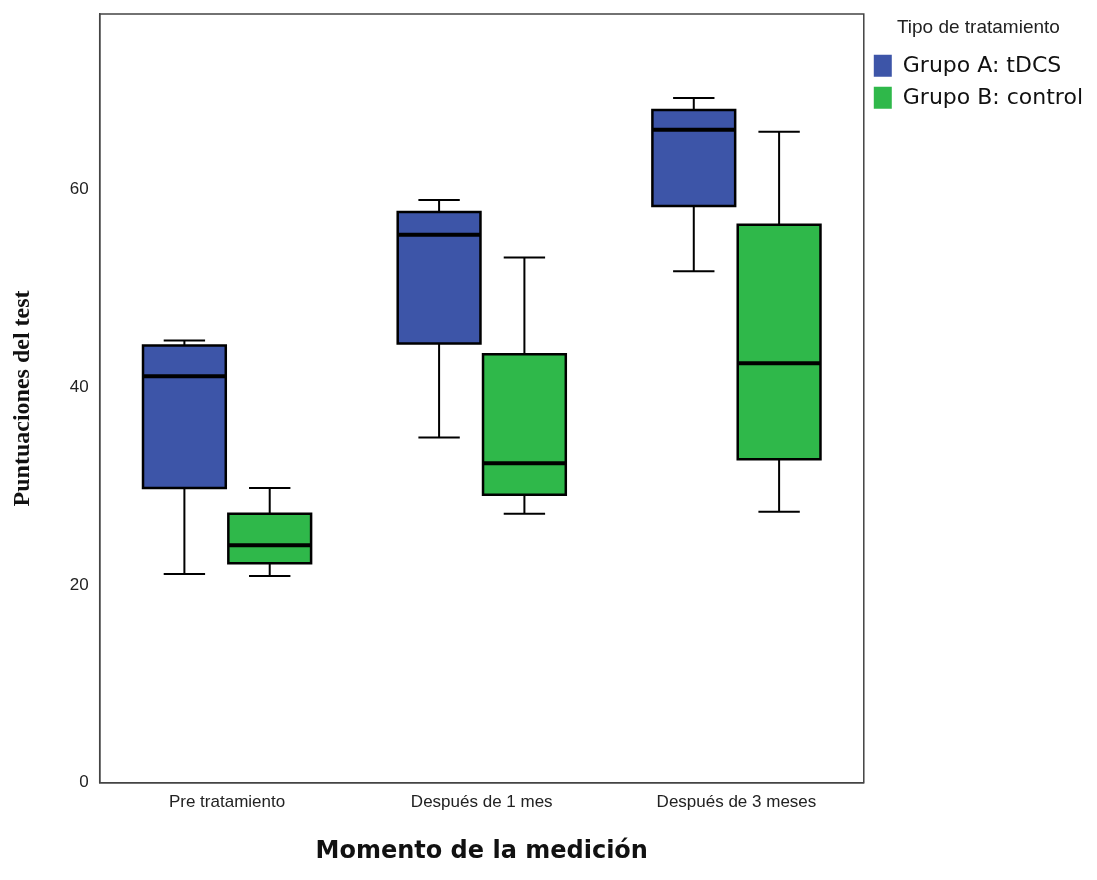 The height and width of the screenshot is (880, 1097). Describe the element at coordinates (978, 26) in the screenshot. I see `legend-title: Tipo de tratamiento` at that location.